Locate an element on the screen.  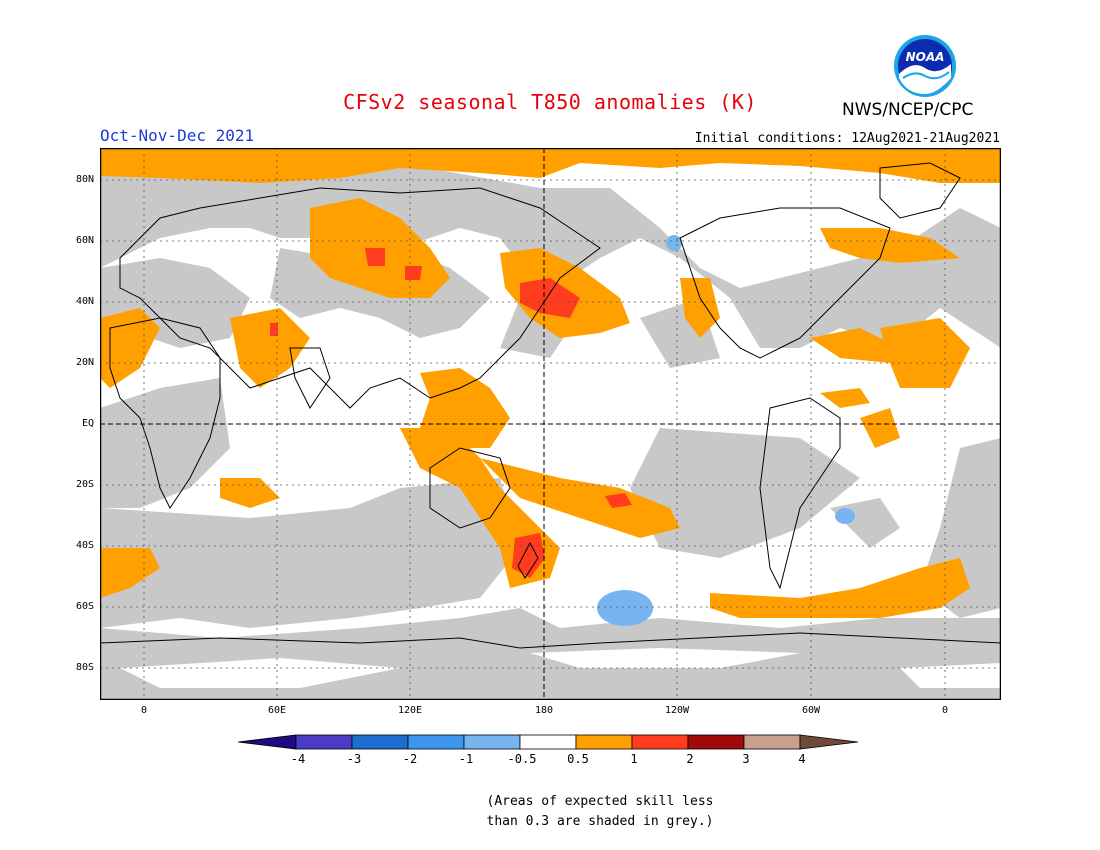
skill-note-line: than 0.3 are shaded in grey.) is located at coordinates (600, 821).